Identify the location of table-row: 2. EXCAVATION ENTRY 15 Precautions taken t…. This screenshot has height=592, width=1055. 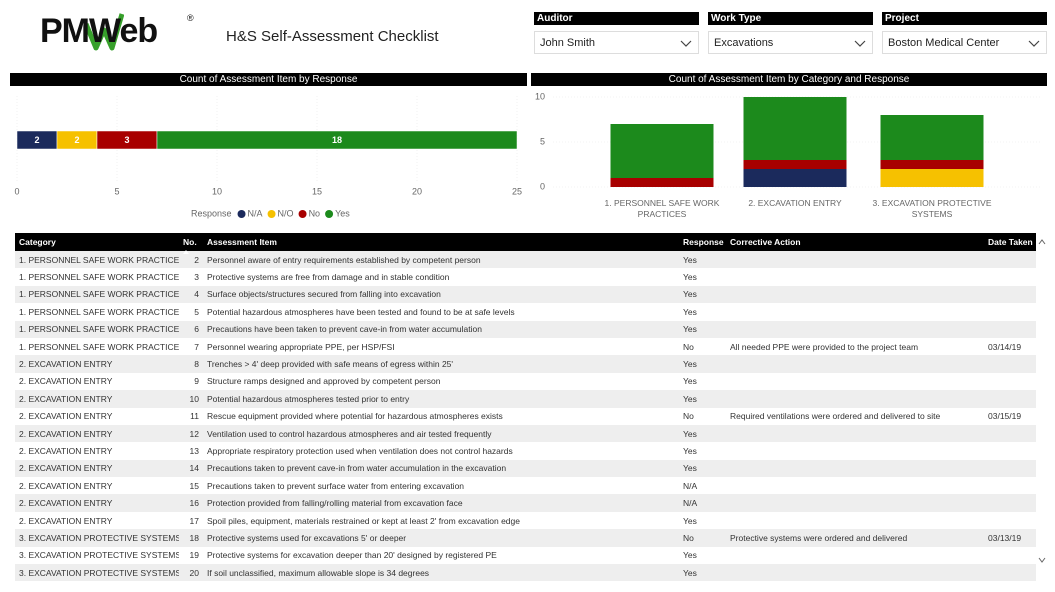
(525, 485).